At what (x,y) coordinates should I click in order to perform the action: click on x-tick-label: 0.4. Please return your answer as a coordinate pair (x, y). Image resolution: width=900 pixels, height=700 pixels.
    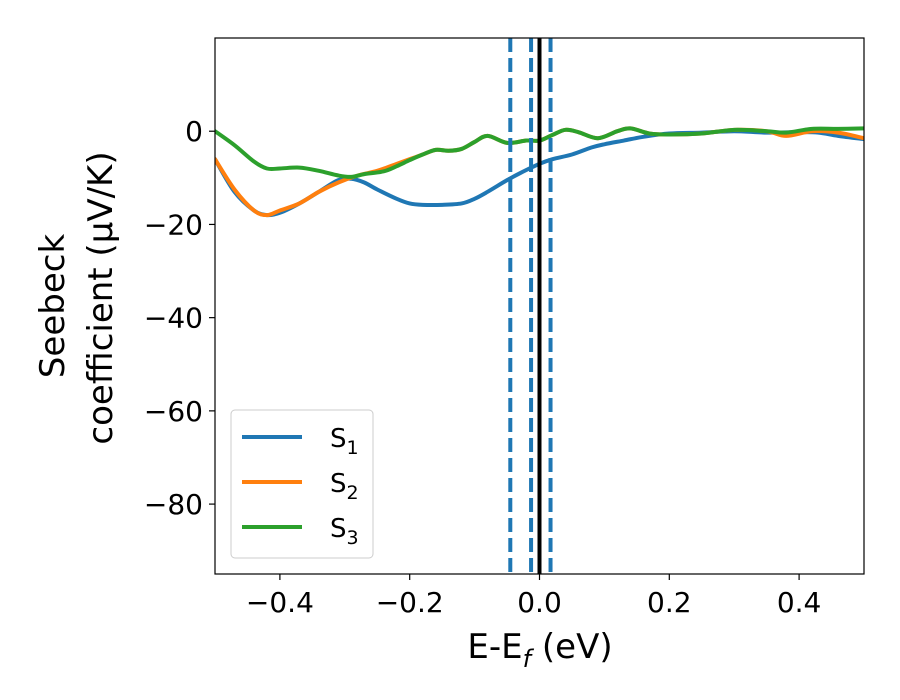
    Looking at the image, I should click on (799, 602).